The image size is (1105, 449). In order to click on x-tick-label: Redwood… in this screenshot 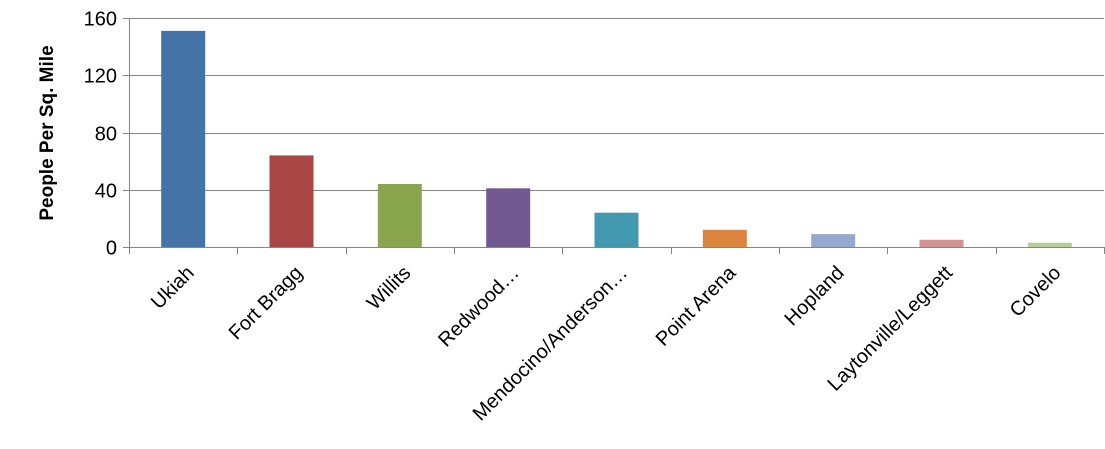, I will do `click(478, 306)`.